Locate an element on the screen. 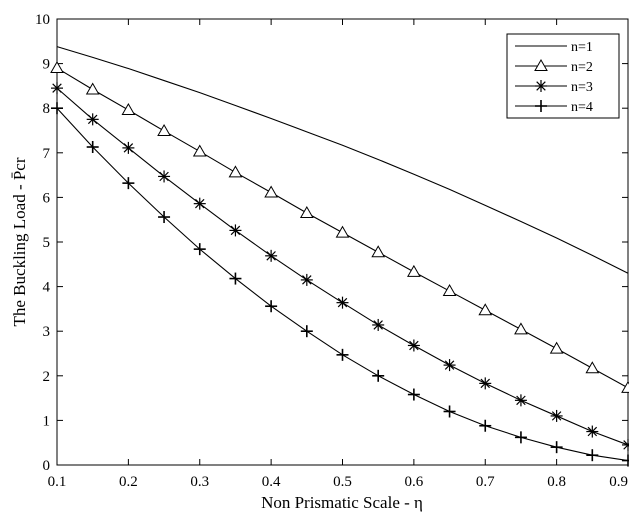 The image size is (629, 523). y-tick-label: 8 is located at coordinates (47, 109).